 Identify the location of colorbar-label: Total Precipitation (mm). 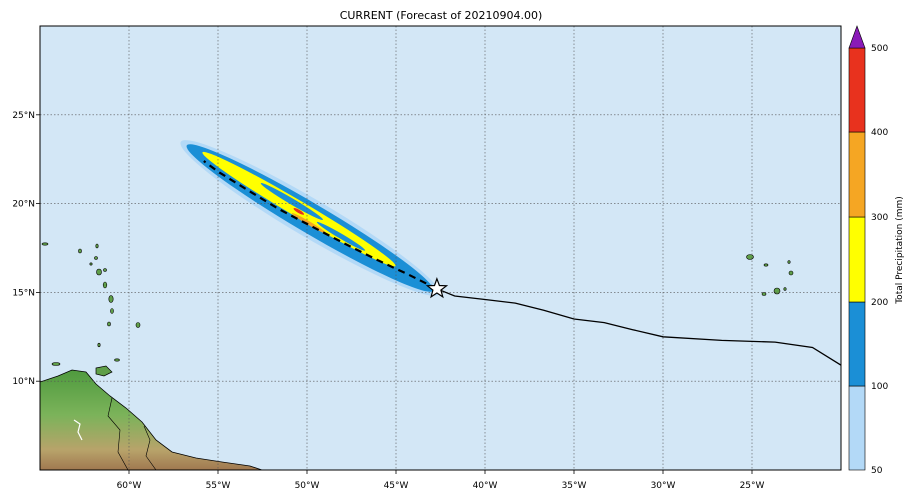
(900, 250).